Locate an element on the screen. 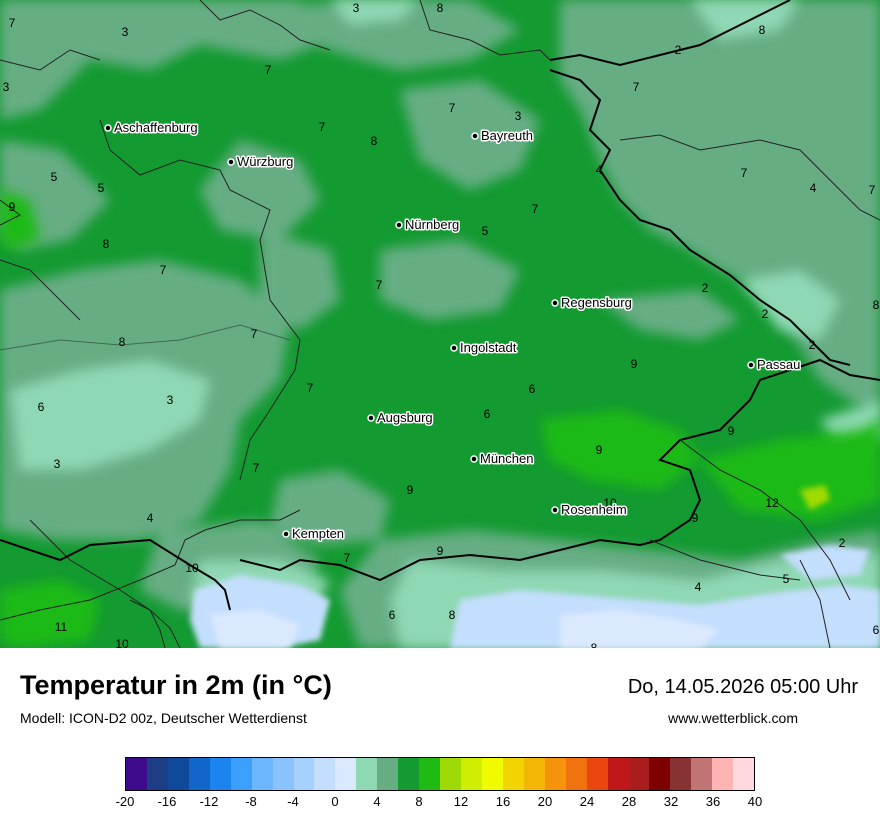 Image resolution: width=880 pixels, height=830 pixels. city-regensburg: Regensburg is located at coordinates (592, 303).